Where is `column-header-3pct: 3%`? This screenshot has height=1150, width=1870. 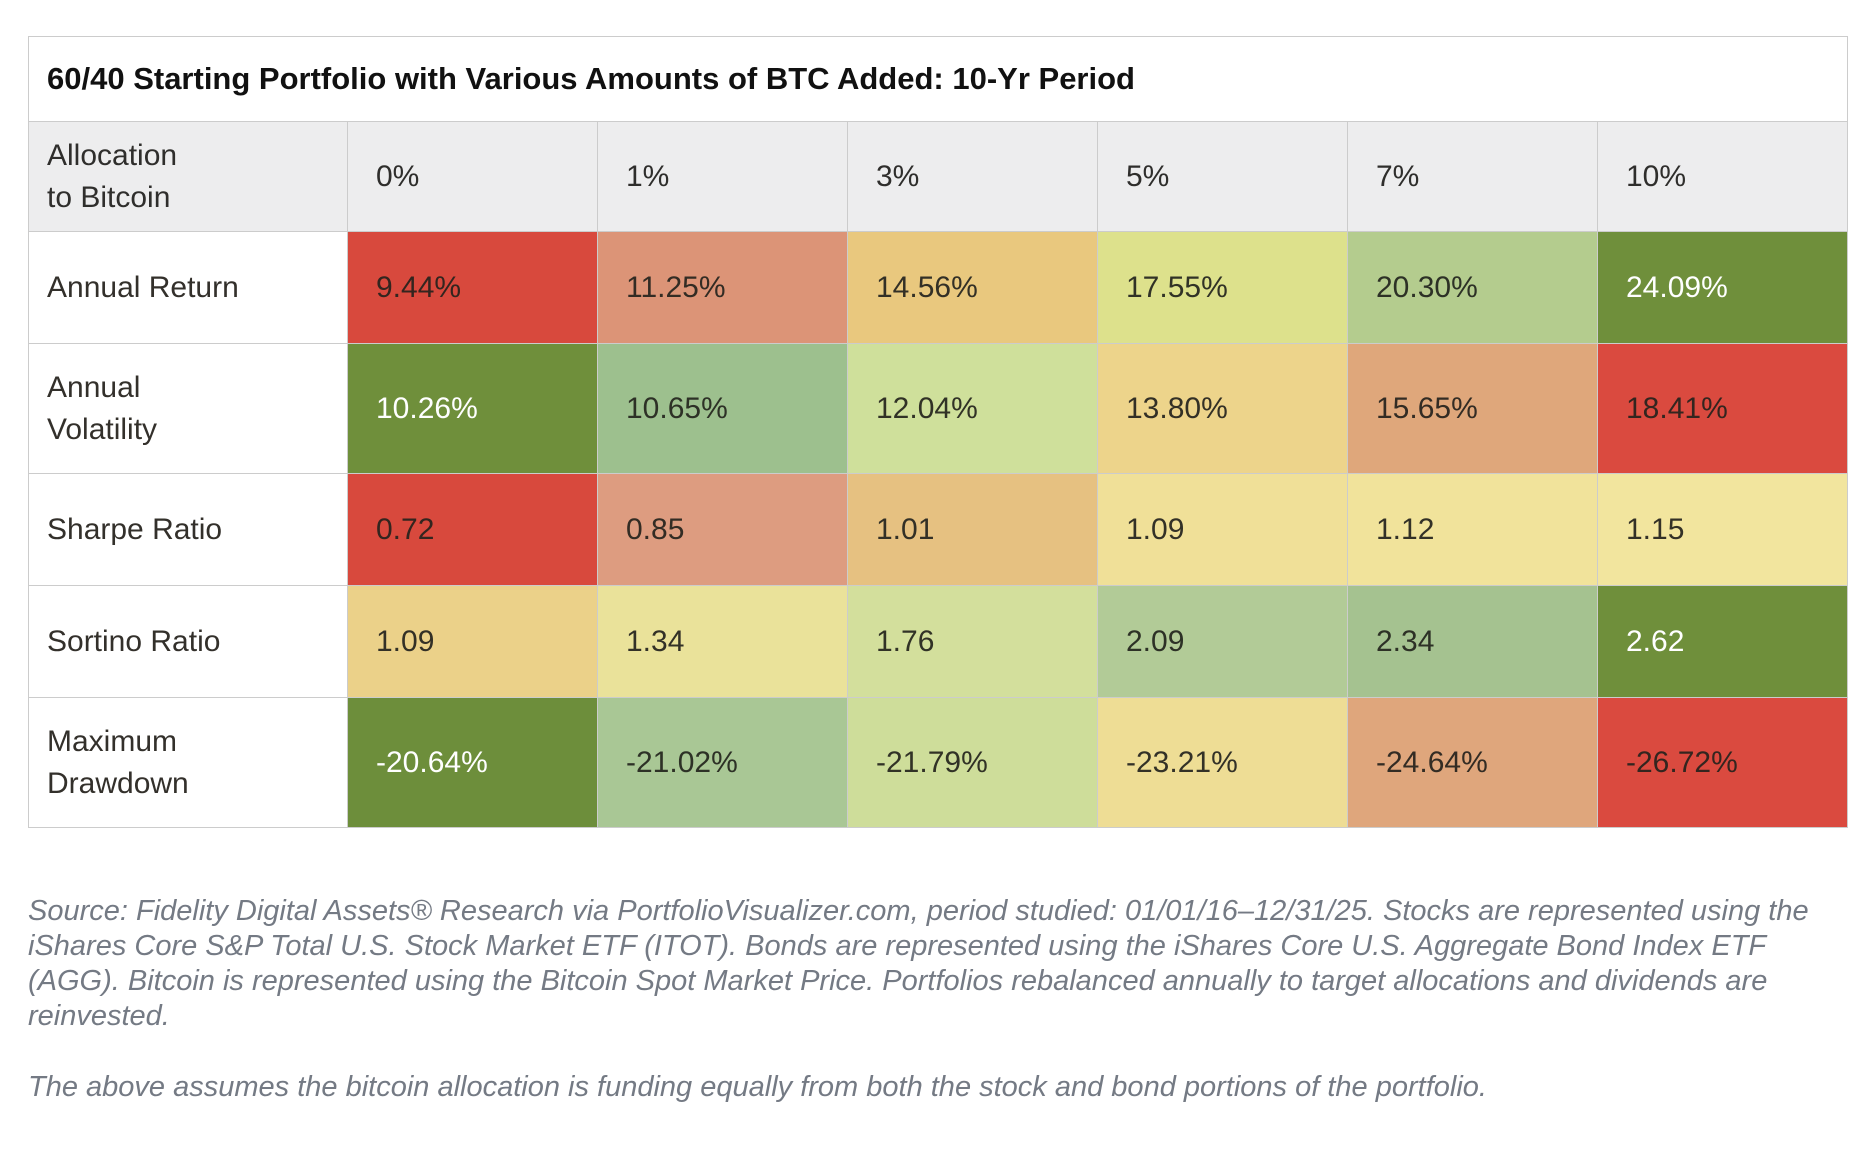 column-header-3pct: 3% is located at coordinates (972, 176).